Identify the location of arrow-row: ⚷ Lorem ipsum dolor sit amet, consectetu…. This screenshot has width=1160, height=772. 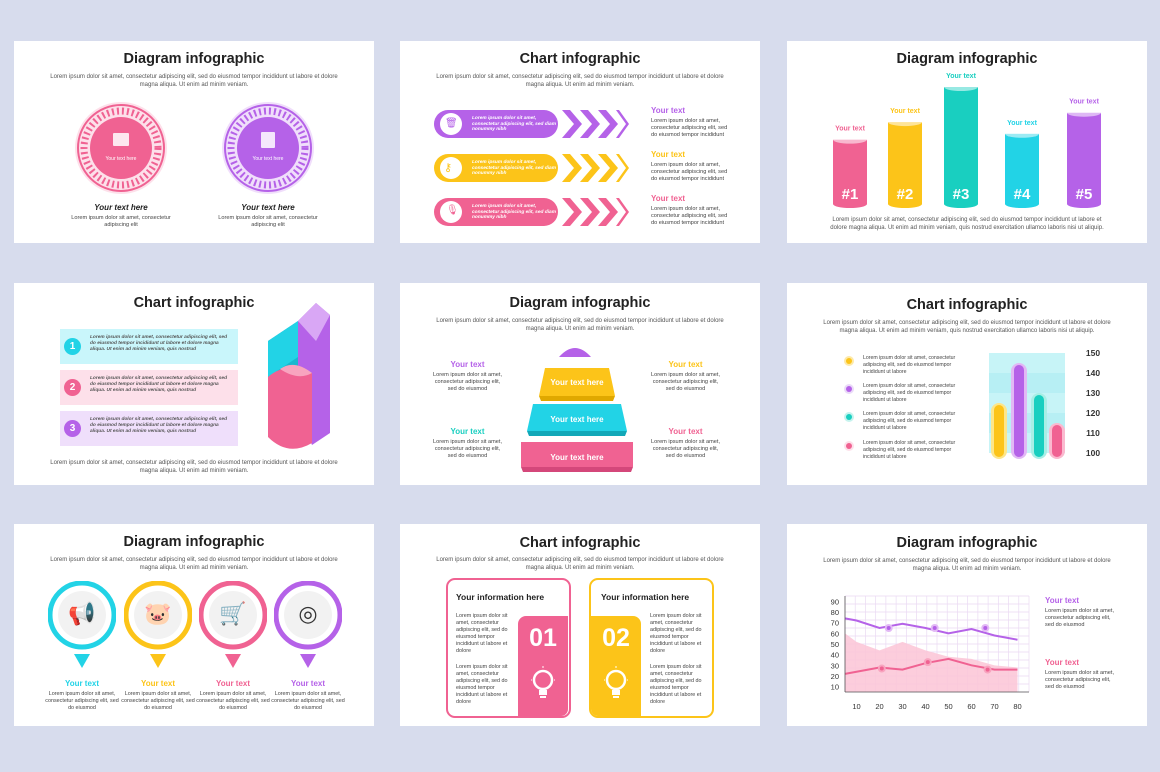
(532, 168).